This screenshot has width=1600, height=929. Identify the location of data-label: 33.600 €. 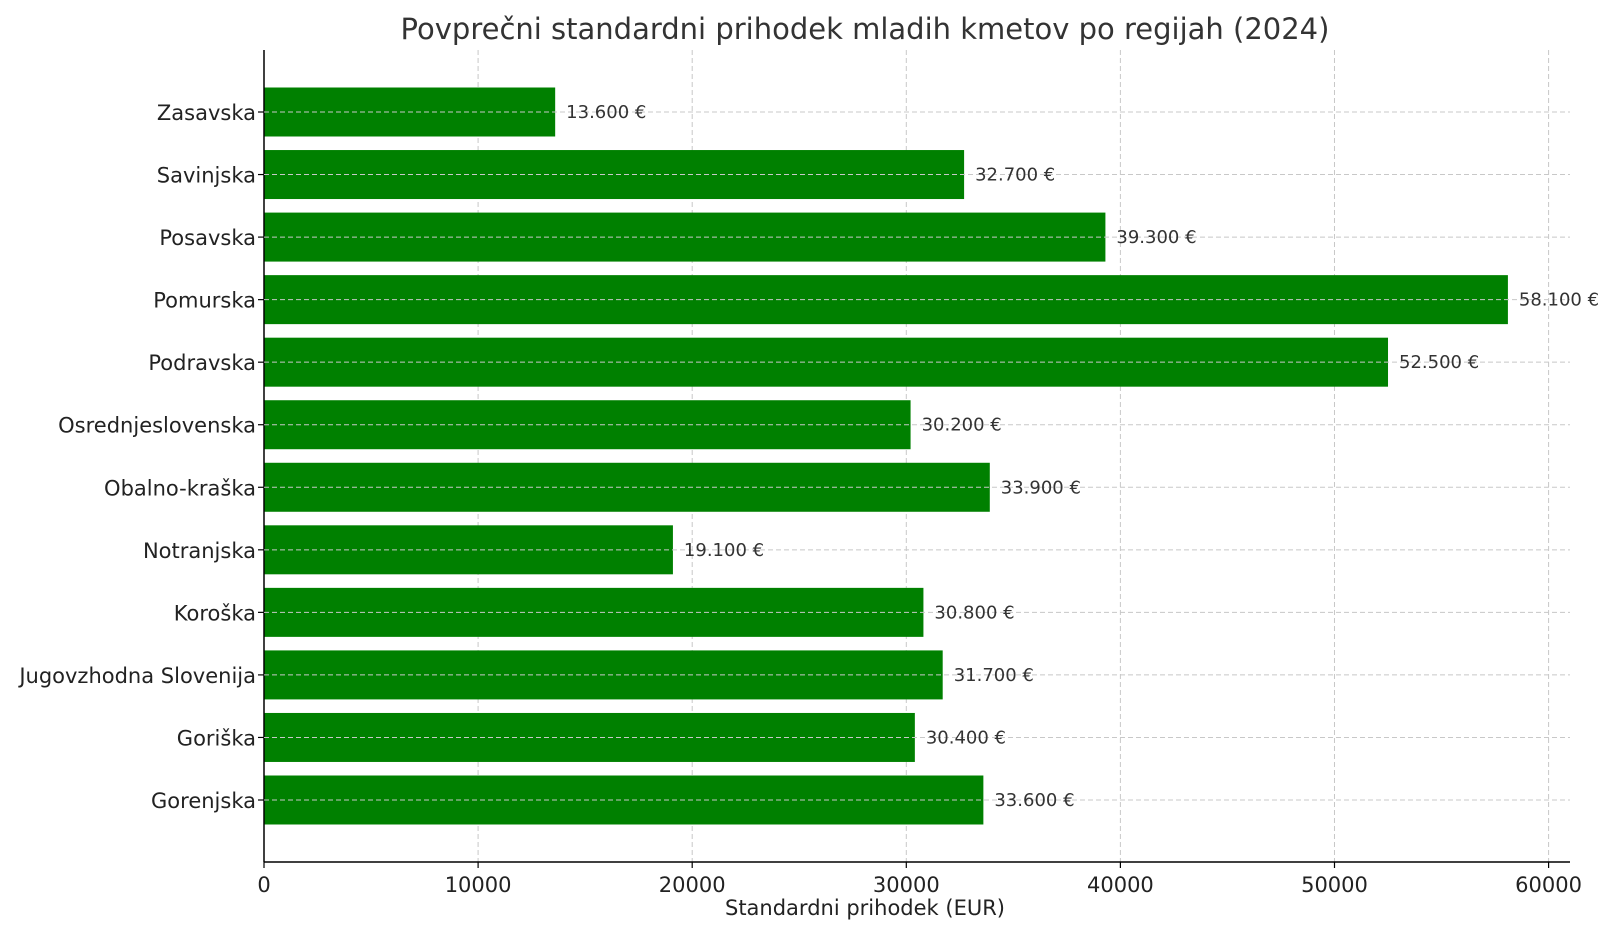
(1034, 800).